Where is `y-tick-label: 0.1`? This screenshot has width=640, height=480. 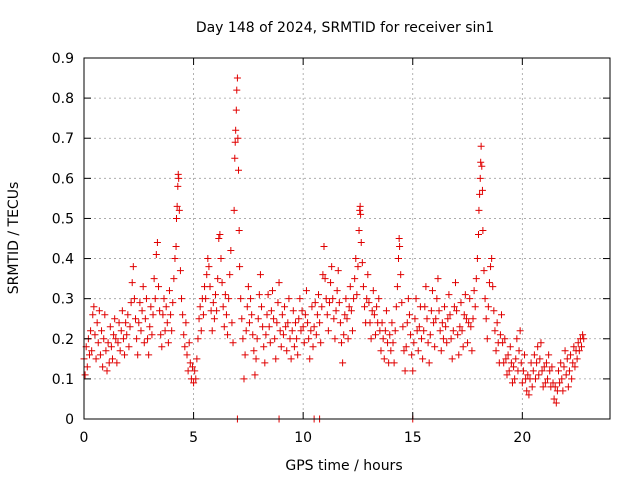
y-tick-label: 0.1 is located at coordinates (63, 380).